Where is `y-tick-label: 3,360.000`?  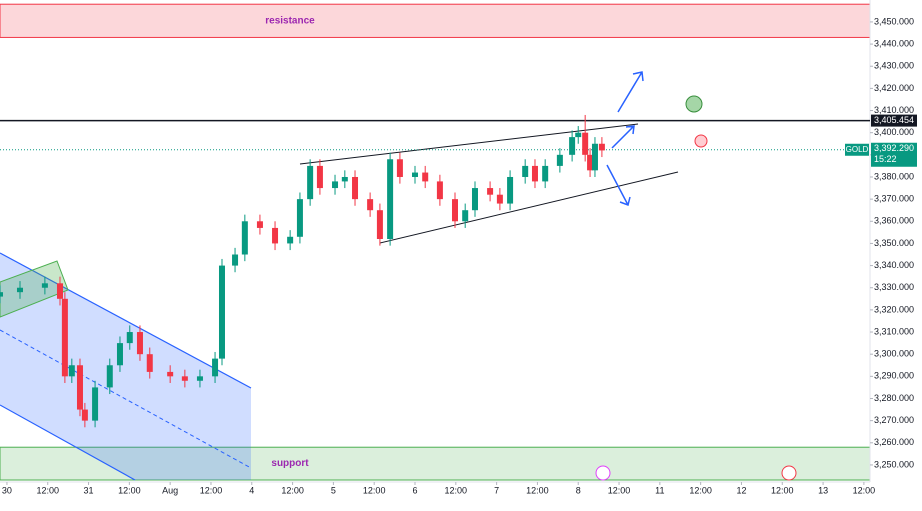
y-tick-label: 3,360.000 is located at coordinates (894, 221).